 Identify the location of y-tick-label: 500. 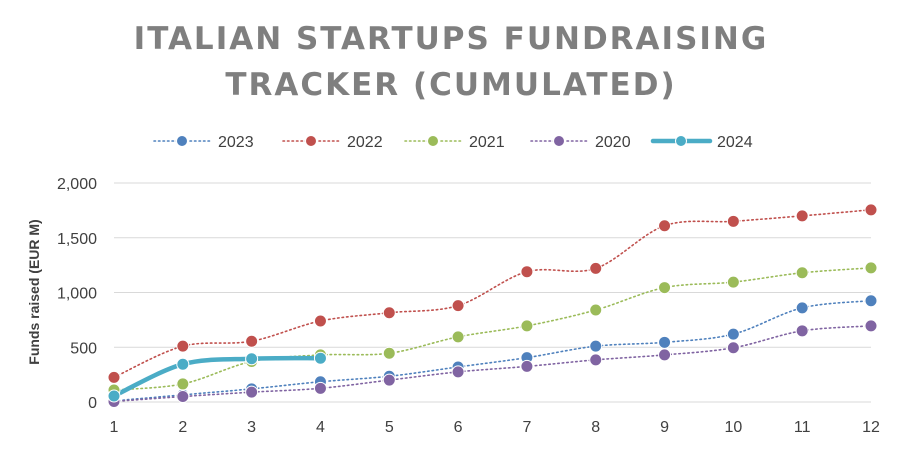
(83, 348).